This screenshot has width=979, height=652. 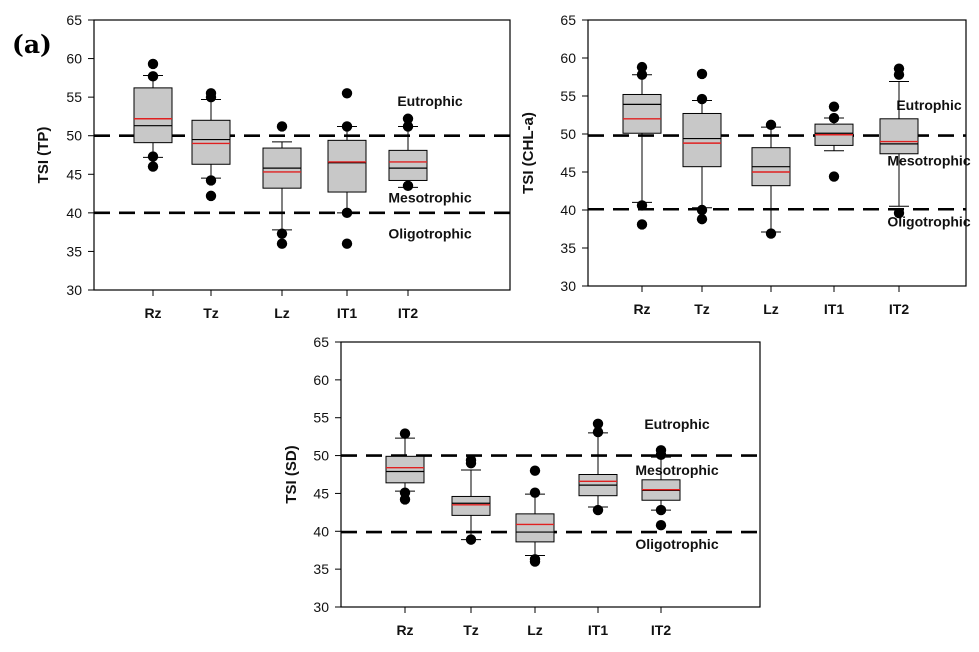 What do you see at coordinates (568, 134) in the screenshot?
I see `y-tick-label: 50` at bounding box center [568, 134].